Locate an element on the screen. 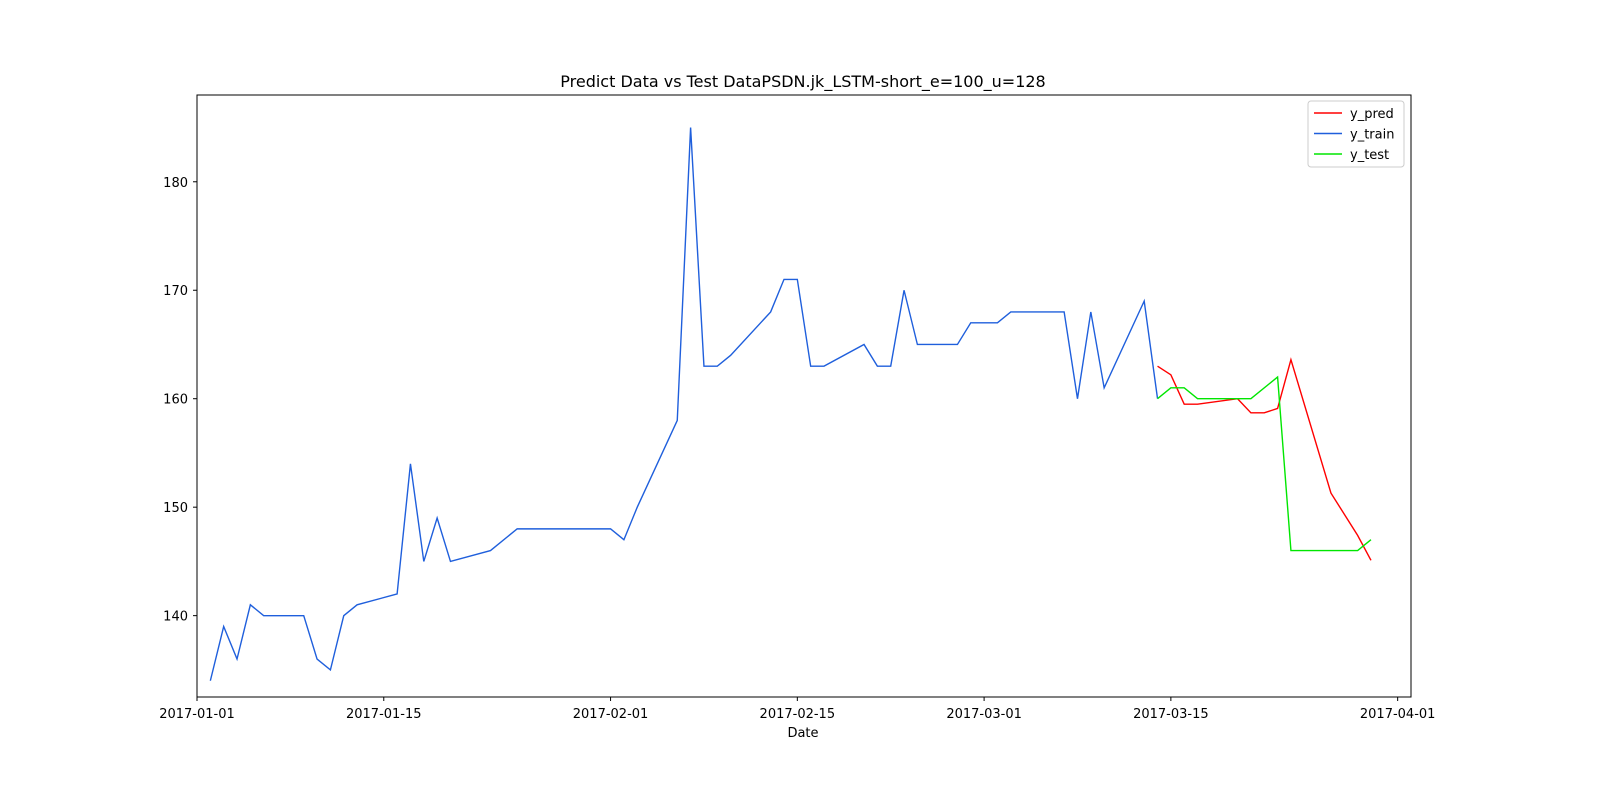  series-line-y-pred is located at coordinates (1264, 459).